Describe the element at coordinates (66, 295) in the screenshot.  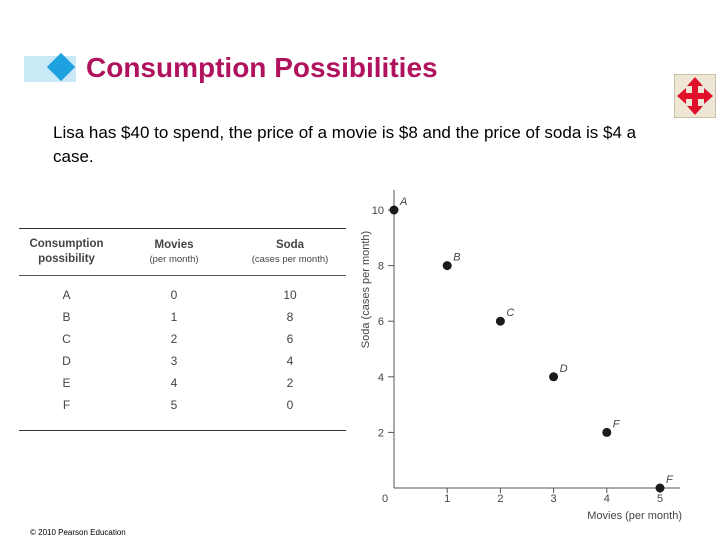
I see `cell-possibility: A` at that location.